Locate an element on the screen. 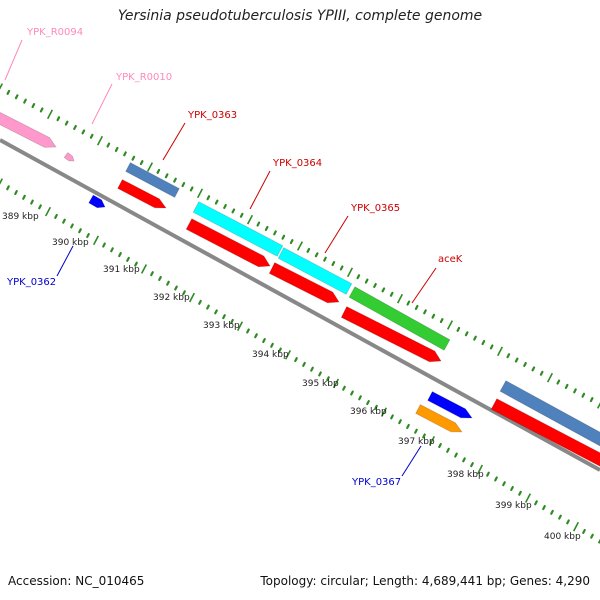 This screenshot has height=600, width=600. kbp-label: 391 kbp is located at coordinates (121, 270).